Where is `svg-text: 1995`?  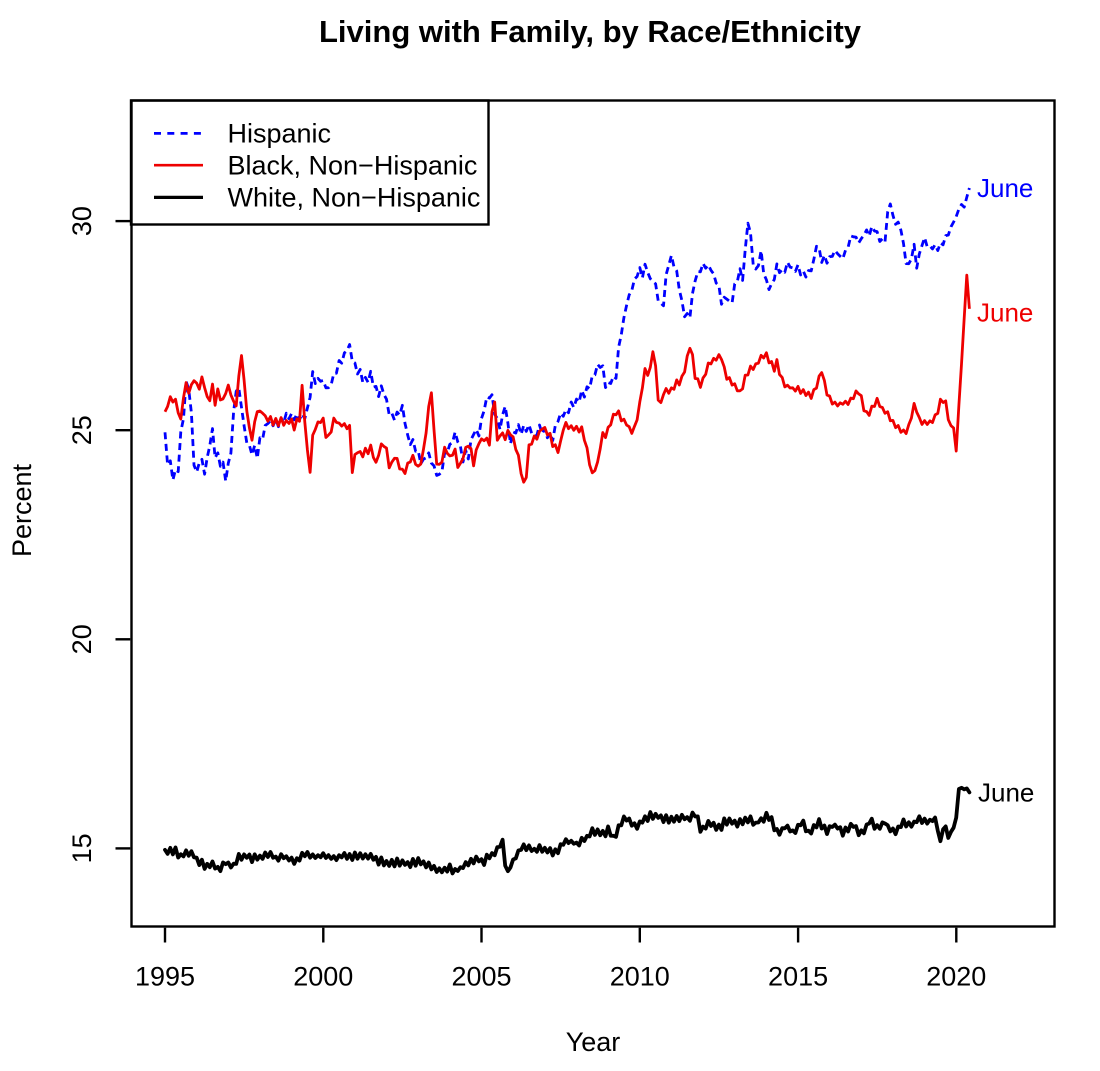 svg-text: 1995 is located at coordinates (165, 977).